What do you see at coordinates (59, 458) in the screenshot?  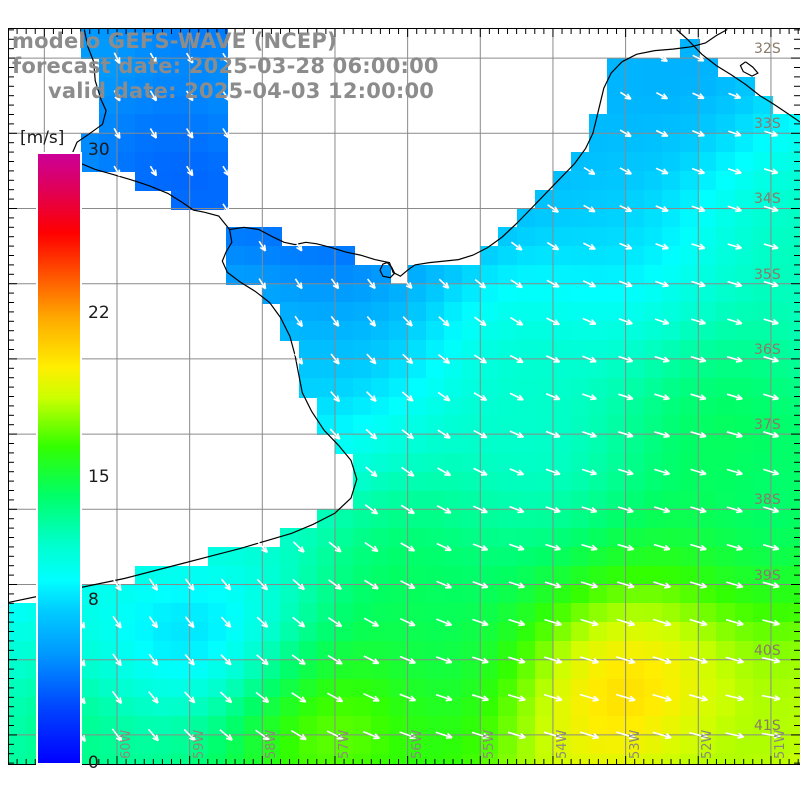 I see `colorbar` at bounding box center [59, 458].